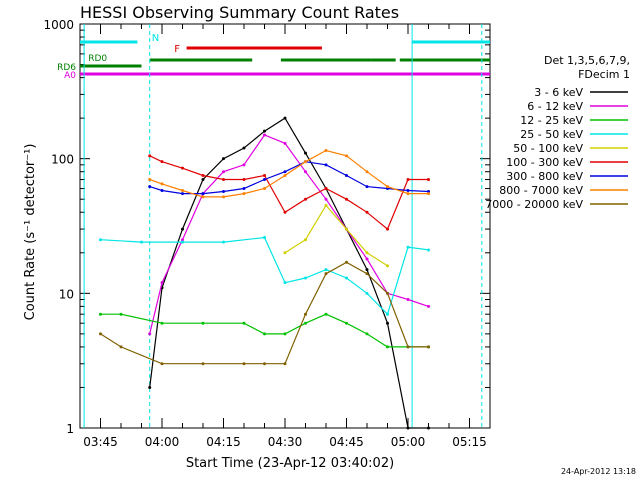 The width and height of the screenshot is (640, 480). Describe the element at coordinates (70, 76) in the screenshot. I see `flag-label-a0: A0` at that location.